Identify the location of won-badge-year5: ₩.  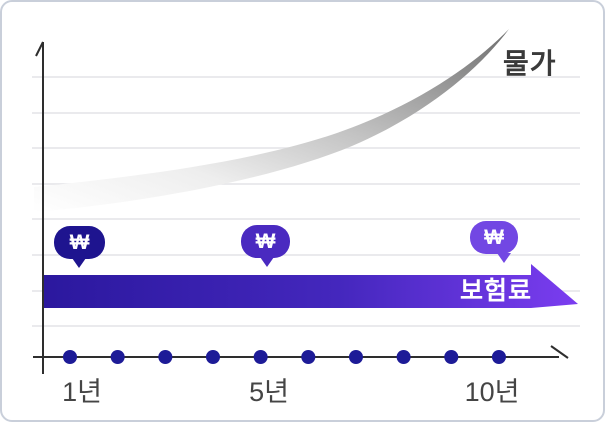
(265, 246).